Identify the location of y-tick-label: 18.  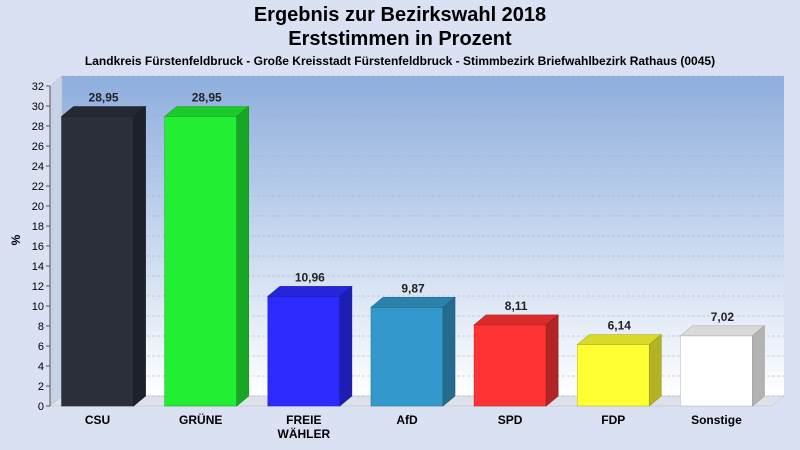
(38, 227).